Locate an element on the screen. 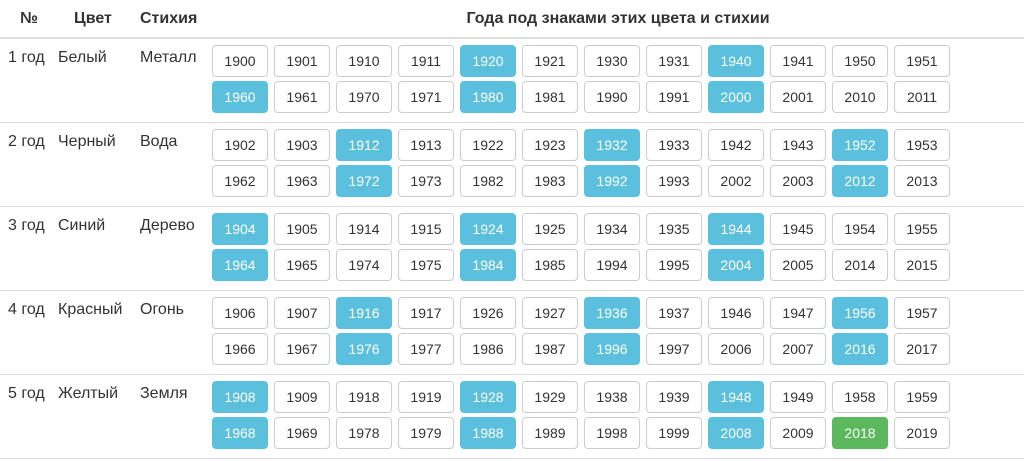 This screenshot has height=461, width=1024. year-button: 1971 is located at coordinates (426, 97).